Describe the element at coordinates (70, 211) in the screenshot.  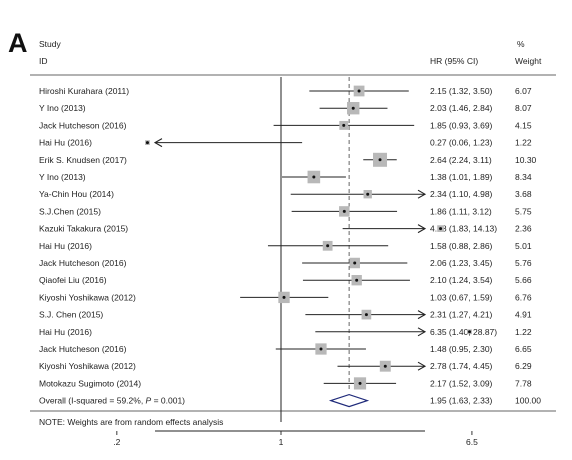
I see `study-label: S.J.Chen (2015)` at that location.